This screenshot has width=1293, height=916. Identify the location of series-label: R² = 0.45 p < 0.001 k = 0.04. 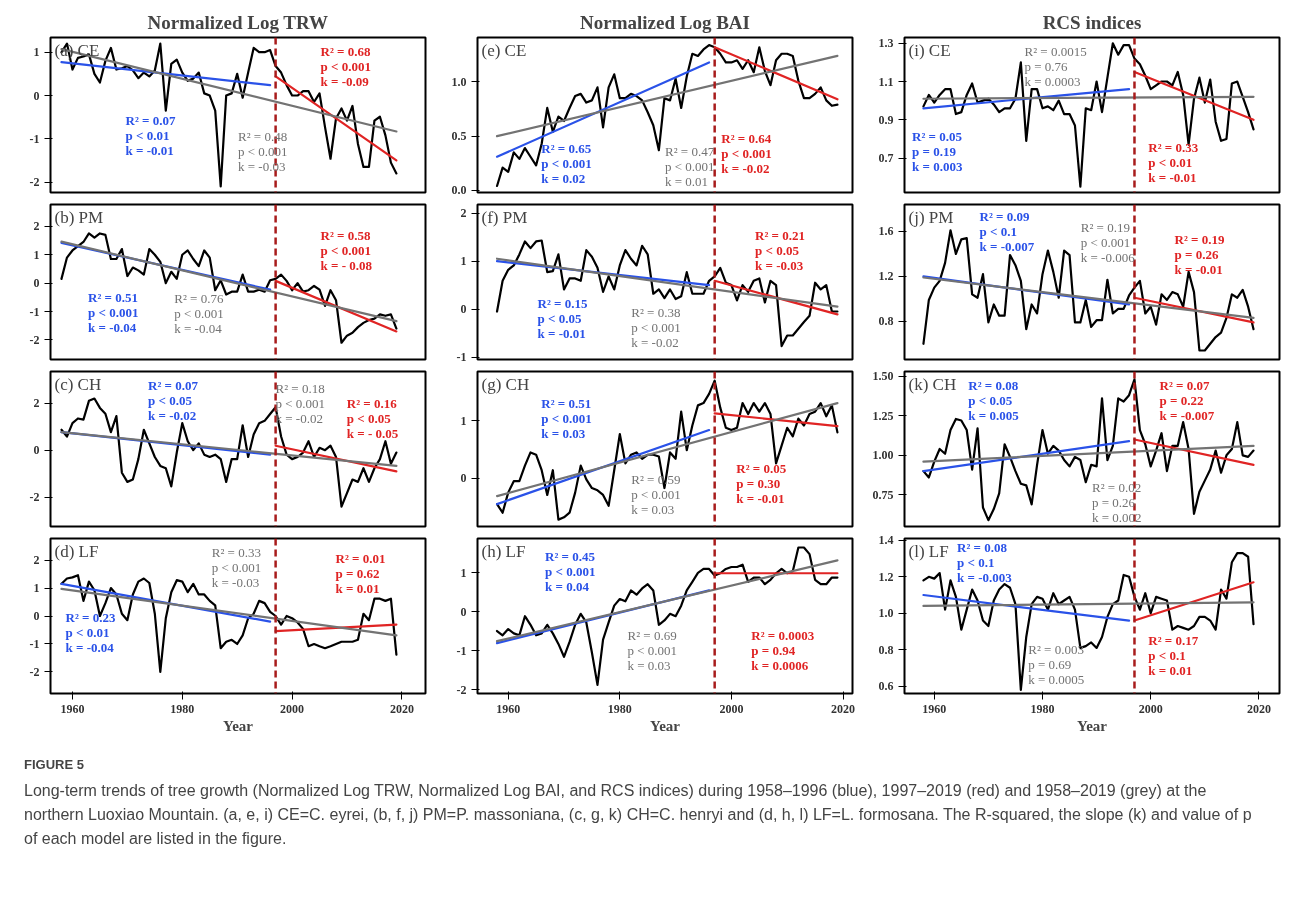
(570, 572).